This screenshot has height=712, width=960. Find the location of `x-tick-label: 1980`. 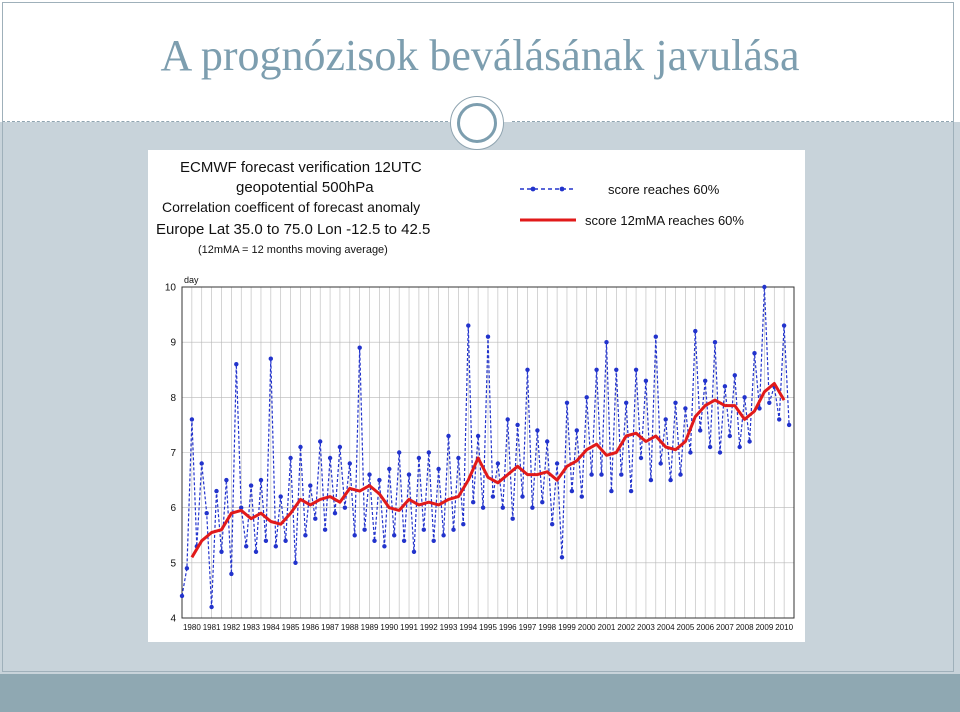

x-tick-label: 1980 is located at coordinates (192, 627).